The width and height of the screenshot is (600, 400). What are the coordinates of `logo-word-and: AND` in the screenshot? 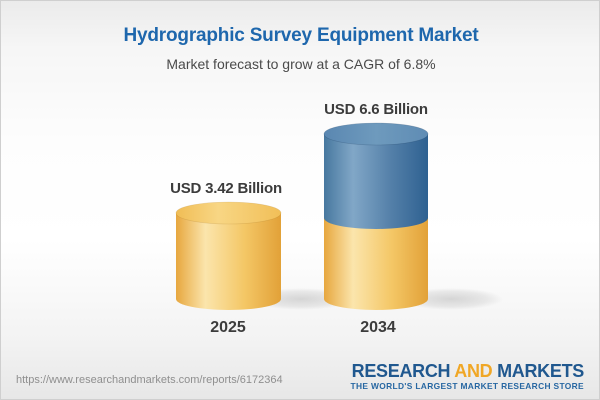 It's located at (474, 371).